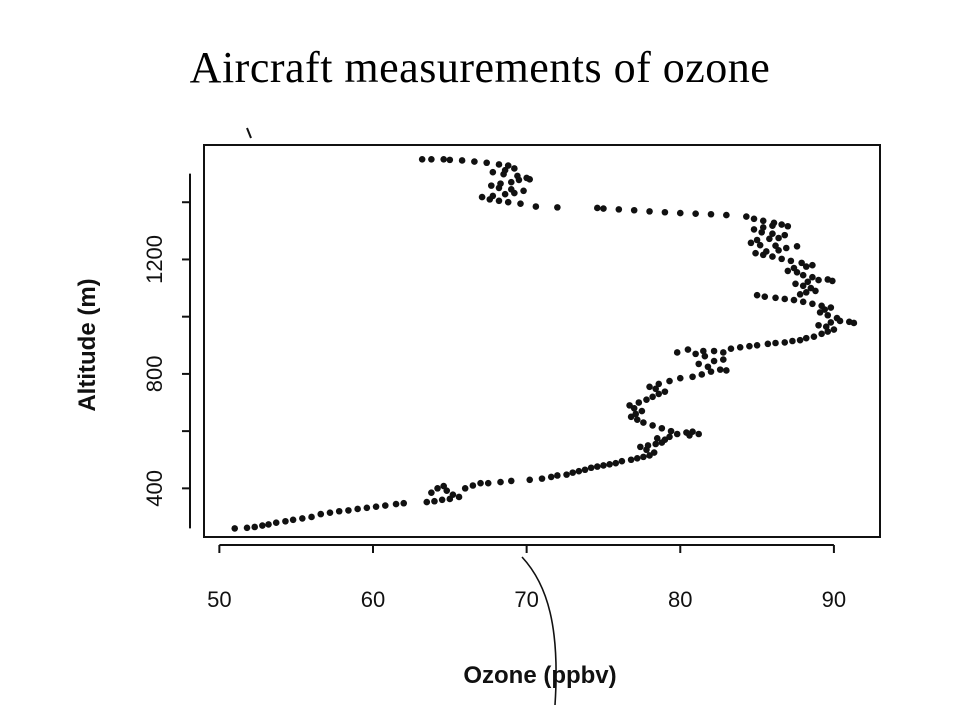 Image resolution: width=960 pixels, height=720 pixels. I want to click on x-axis-label: Ozone (ppbv), so click(539, 675).